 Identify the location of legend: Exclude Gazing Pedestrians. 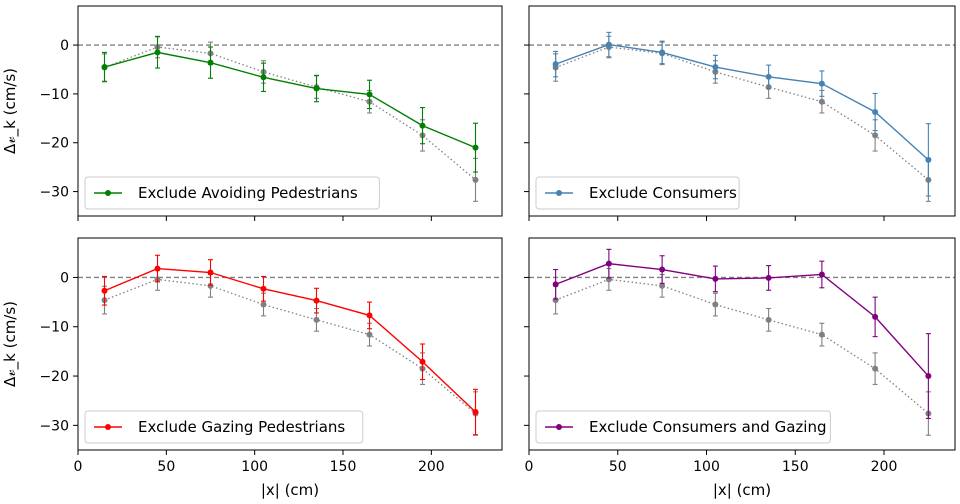
(224, 427).